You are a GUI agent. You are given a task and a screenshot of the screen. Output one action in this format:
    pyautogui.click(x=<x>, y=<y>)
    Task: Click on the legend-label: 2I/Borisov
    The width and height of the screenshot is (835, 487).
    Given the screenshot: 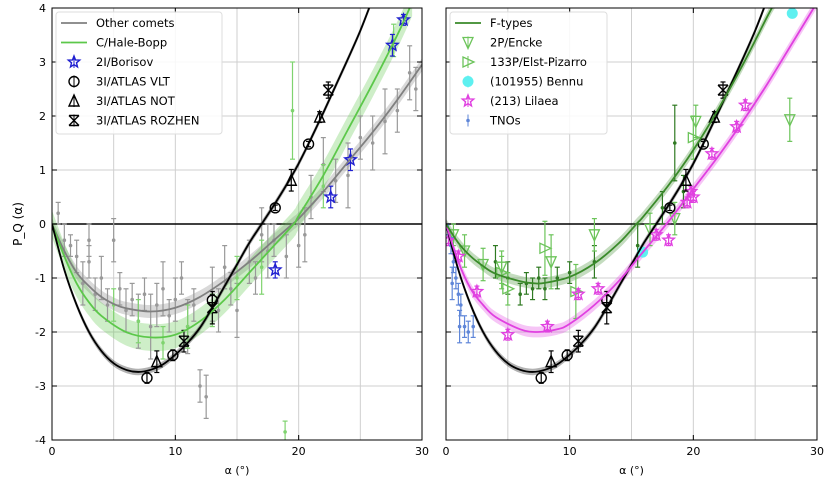 What is the action you would take?
    pyautogui.click(x=124, y=62)
    